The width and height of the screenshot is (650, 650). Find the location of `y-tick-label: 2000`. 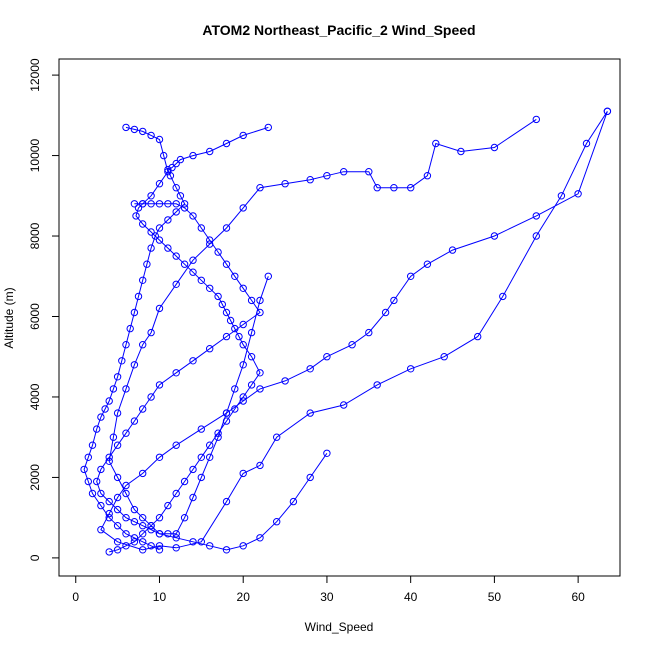

y-tick-label: 2000 is located at coordinates (35, 477).